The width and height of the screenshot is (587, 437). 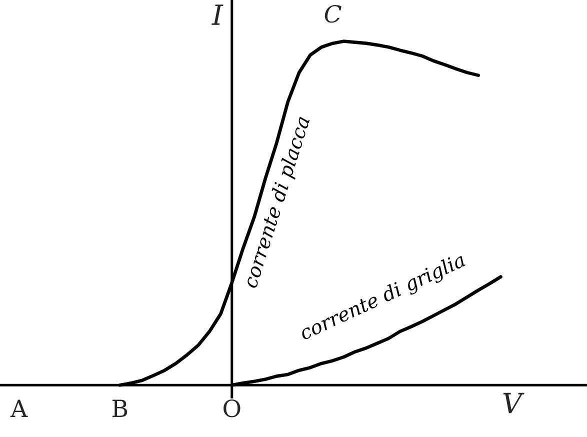 What do you see at coordinates (120, 408) in the screenshot?
I see `x-tick-label: B` at bounding box center [120, 408].